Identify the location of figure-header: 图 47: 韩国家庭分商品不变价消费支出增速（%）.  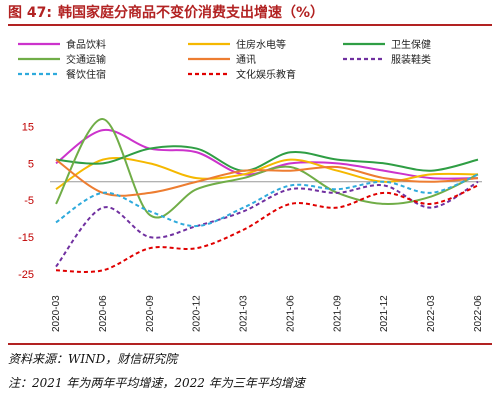
(250, 14).